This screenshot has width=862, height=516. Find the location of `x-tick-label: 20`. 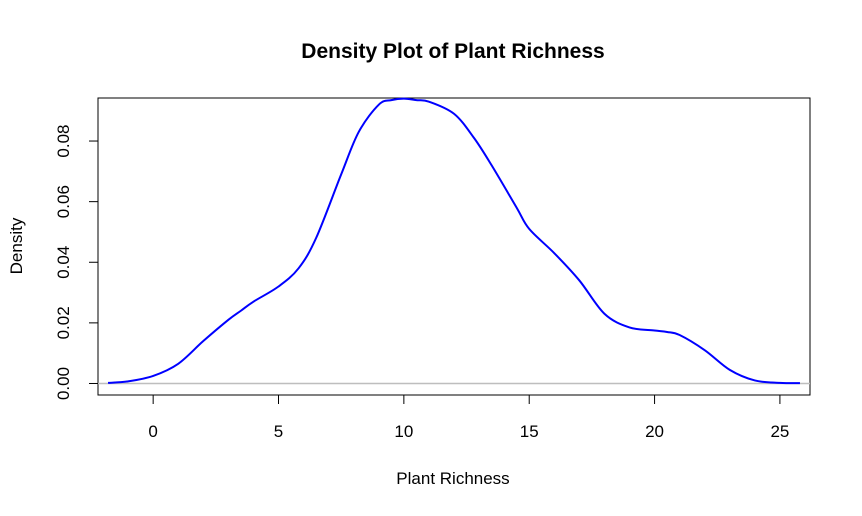

x-tick-label: 20 is located at coordinates (654, 431).